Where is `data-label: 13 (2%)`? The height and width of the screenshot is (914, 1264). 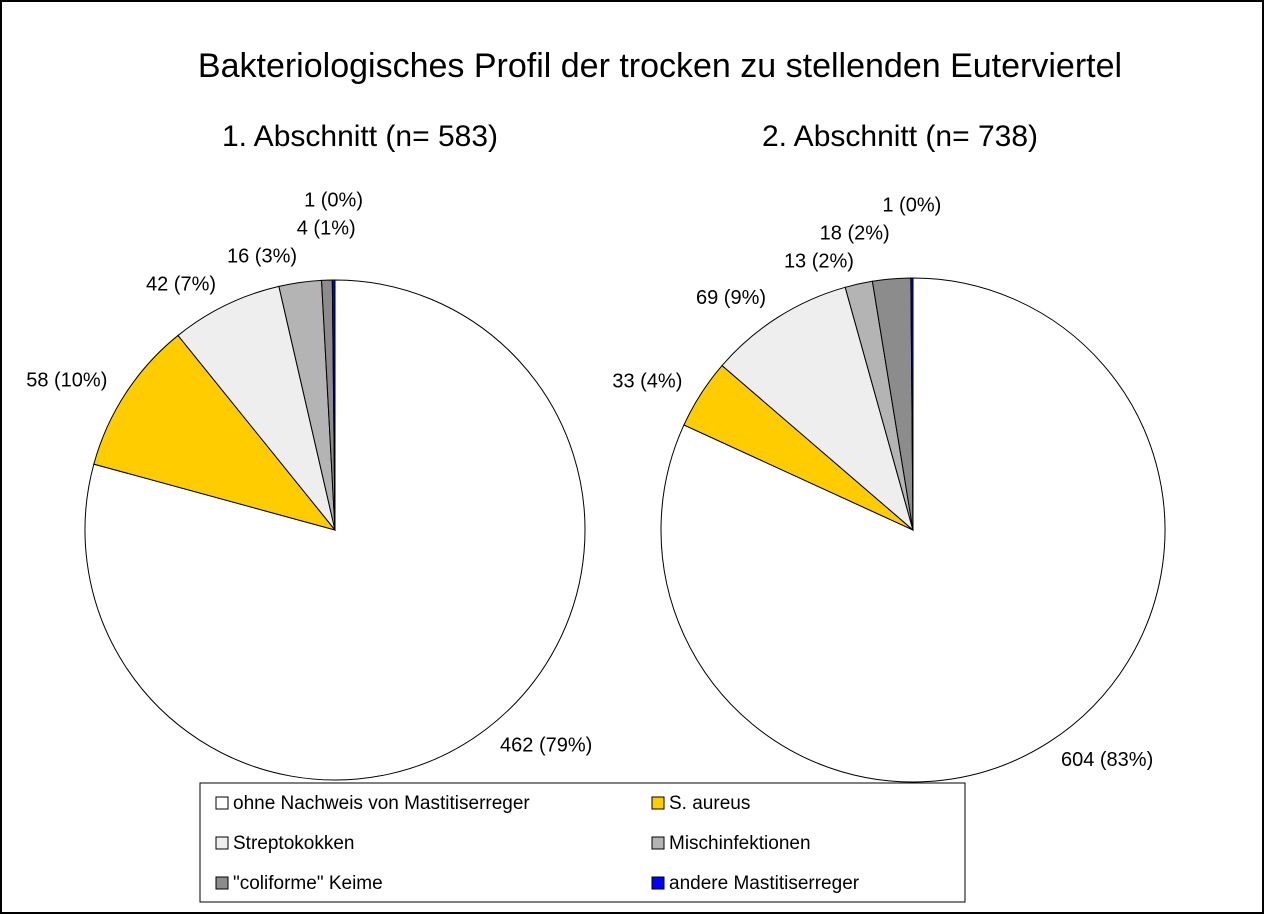 data-label: 13 (2%) is located at coordinates (819, 262).